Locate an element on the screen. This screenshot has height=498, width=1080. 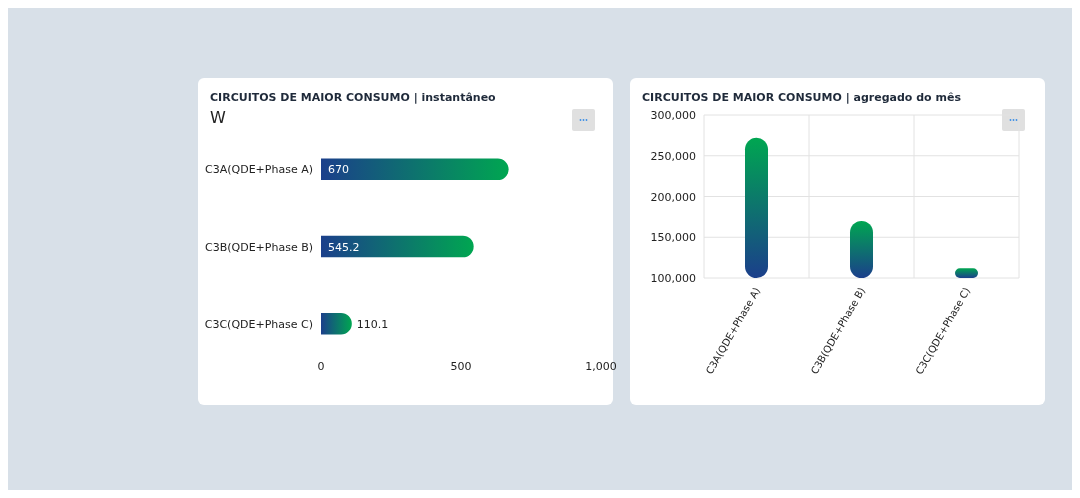
data-label: 670 is located at coordinates (338, 170).